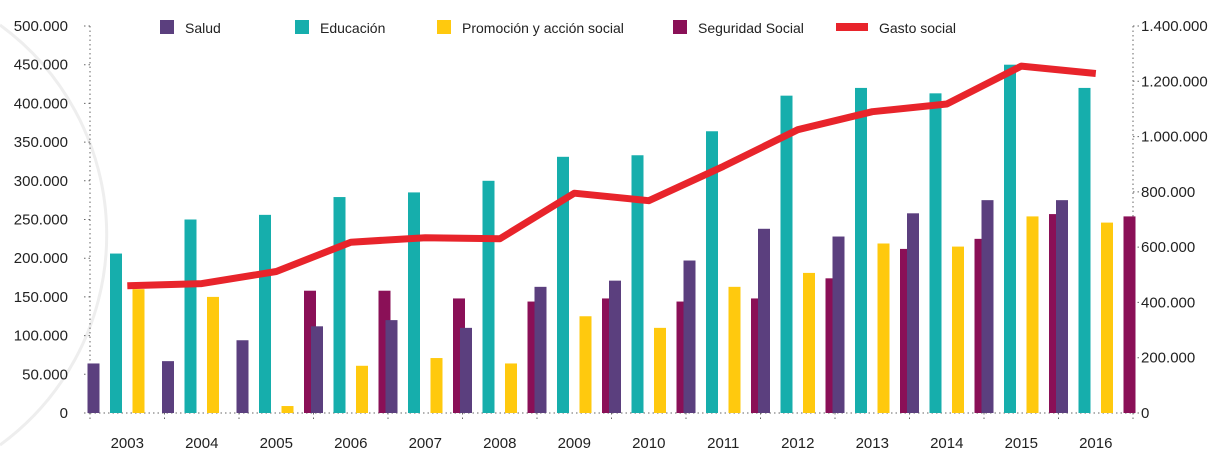  I want to click on y-tick-label-right: 1.000.000, so click(1174, 137).